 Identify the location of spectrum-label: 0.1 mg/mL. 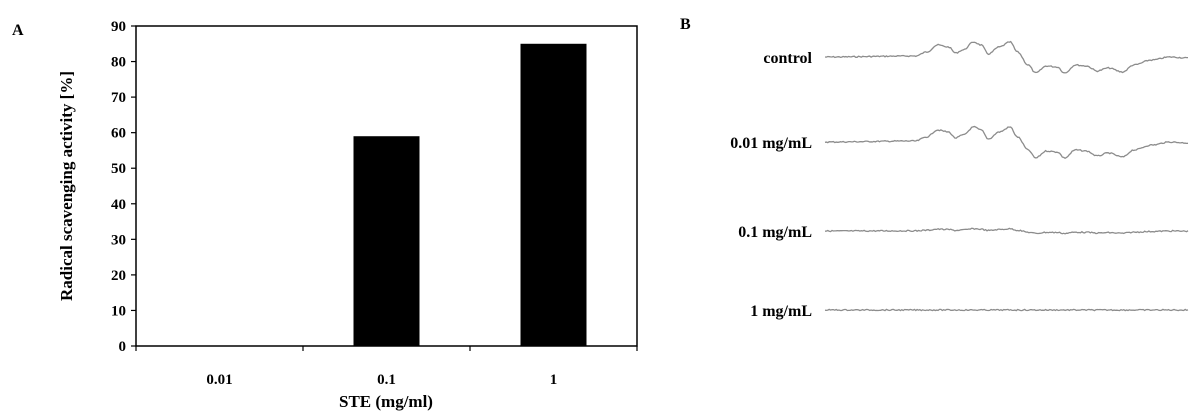
(775, 232).